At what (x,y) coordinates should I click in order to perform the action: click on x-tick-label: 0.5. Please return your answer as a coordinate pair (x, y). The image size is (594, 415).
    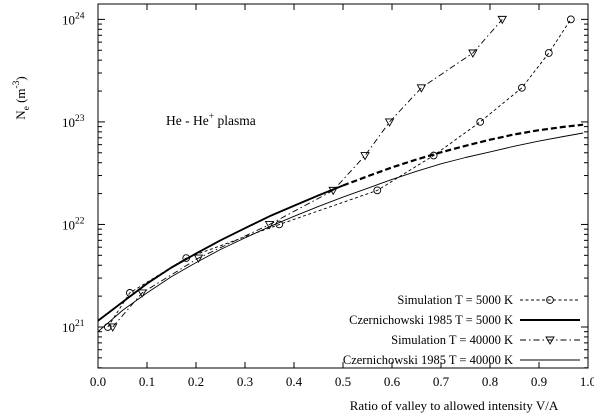
    Looking at the image, I should click on (343, 381).